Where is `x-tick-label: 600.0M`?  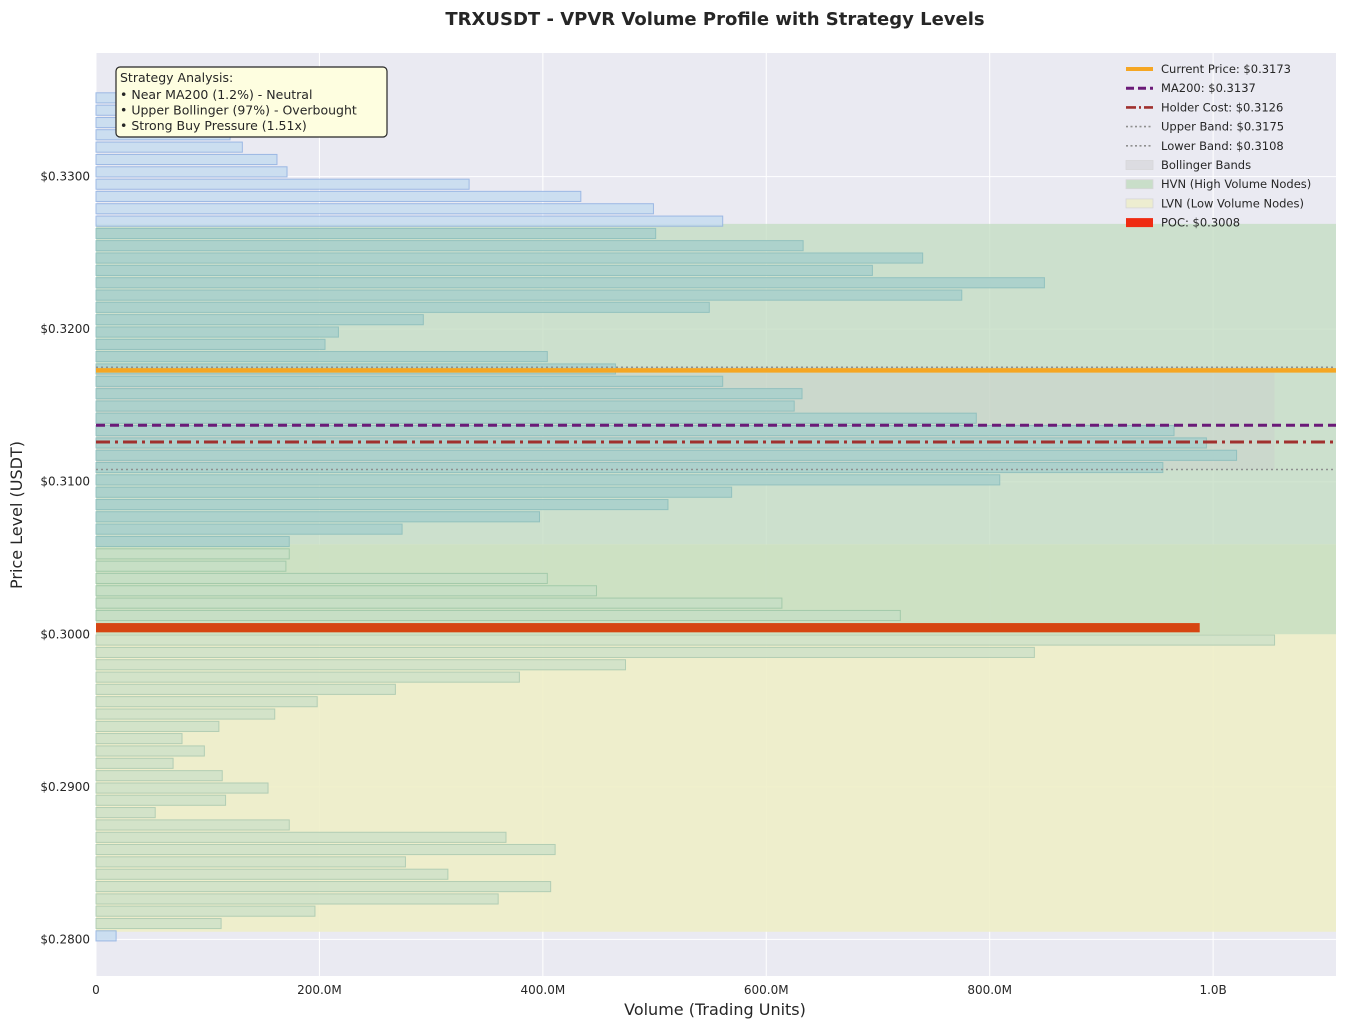
x-tick-label: 600.0M is located at coordinates (766, 990).